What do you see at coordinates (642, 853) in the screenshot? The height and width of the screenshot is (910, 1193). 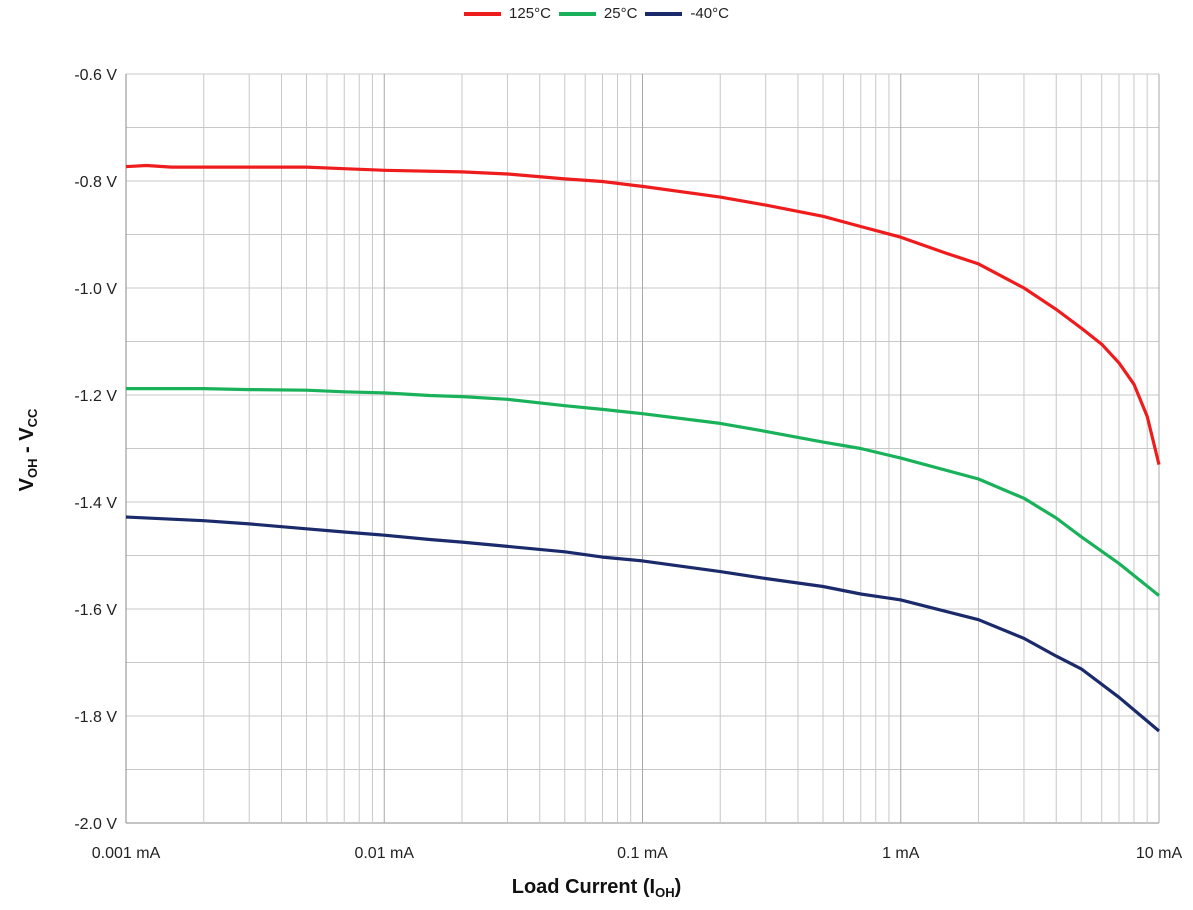 I see `x-tick-label: 0.1 mA` at bounding box center [642, 853].